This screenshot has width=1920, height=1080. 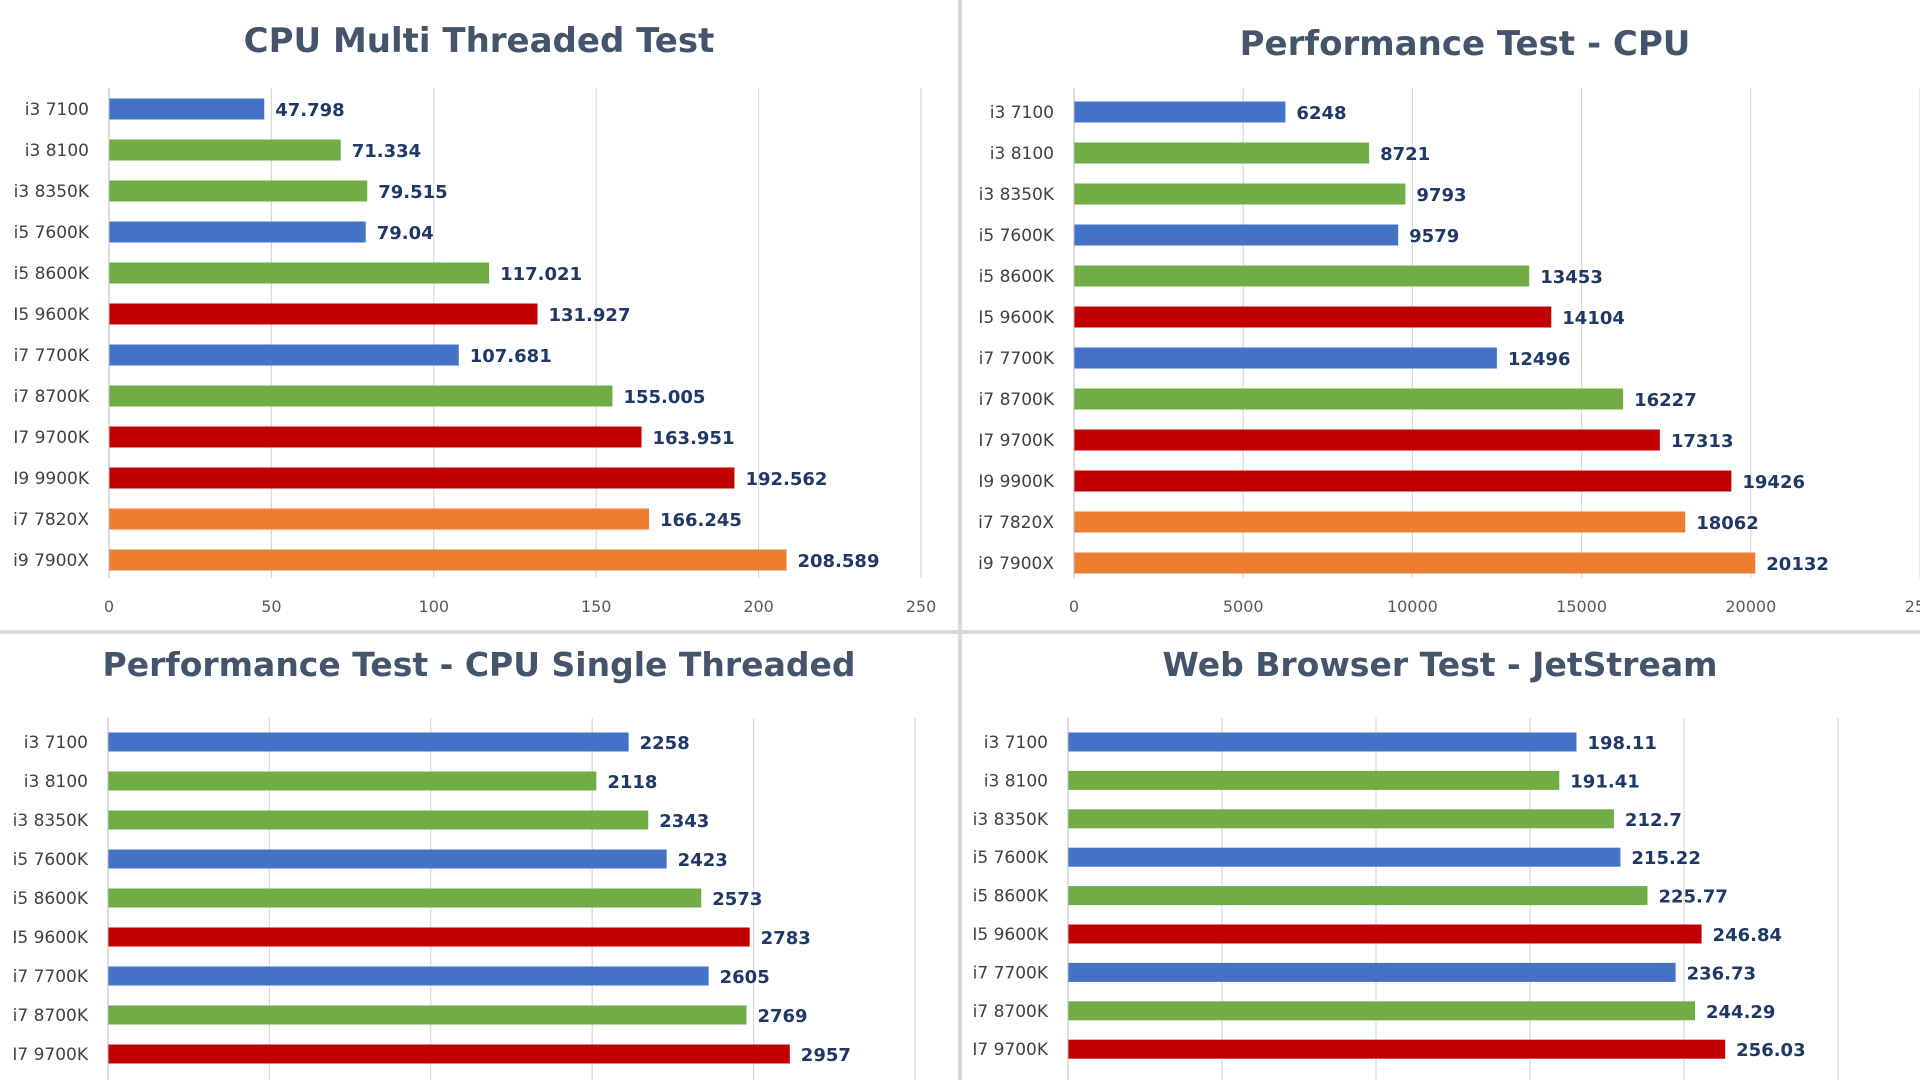 I want to click on value-label: 192.562, so click(x=786, y=479).